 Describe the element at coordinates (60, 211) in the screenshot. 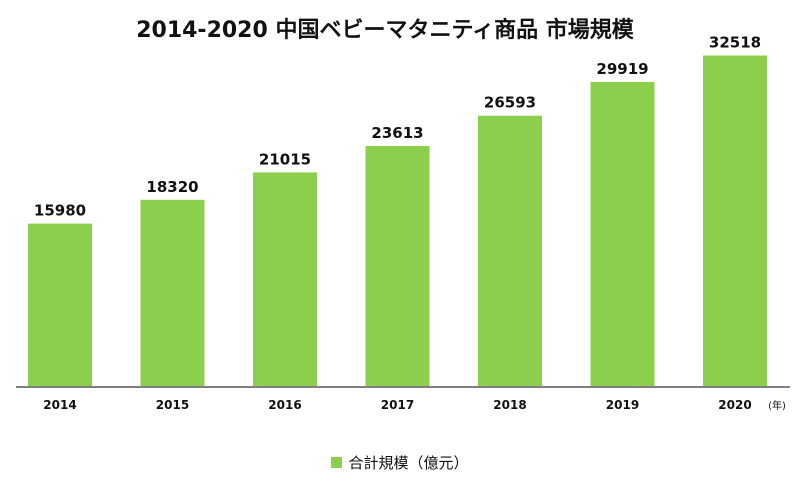

I see `bar-value-label-2014: 15980` at that location.